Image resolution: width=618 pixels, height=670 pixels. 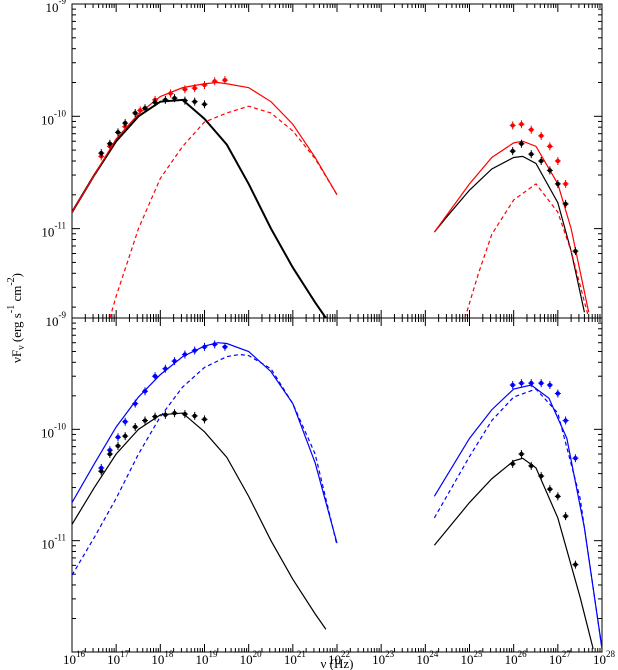 What do you see at coordinates (523, 654) in the screenshot?
I see `x-tick-exponent: 26` at bounding box center [523, 654].